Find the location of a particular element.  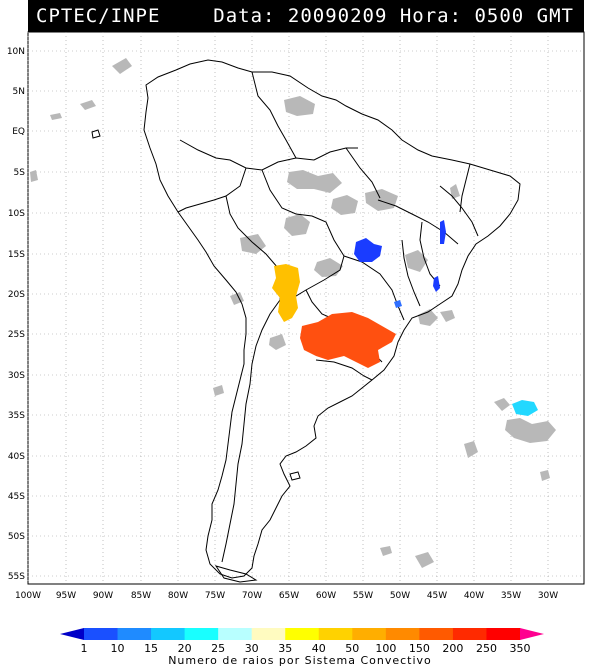

lat-label: 10N is located at coordinates (16, 52).